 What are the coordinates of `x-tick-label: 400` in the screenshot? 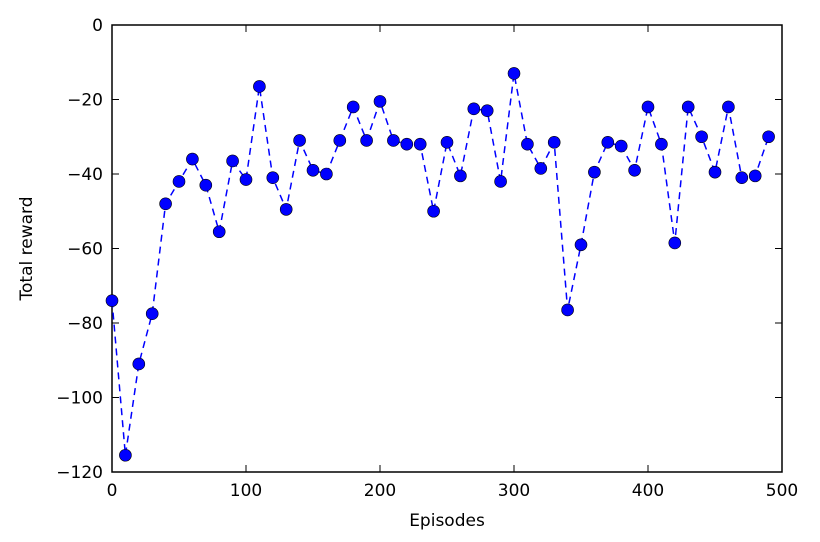 It's located at (648, 491).